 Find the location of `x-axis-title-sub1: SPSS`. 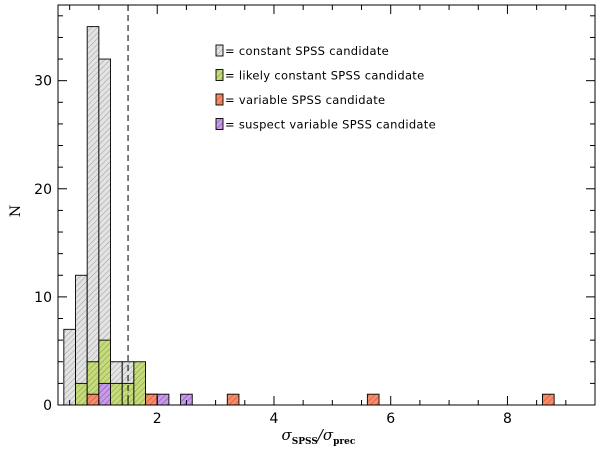

x-axis-title-sub1: SPSS is located at coordinates (305, 442).